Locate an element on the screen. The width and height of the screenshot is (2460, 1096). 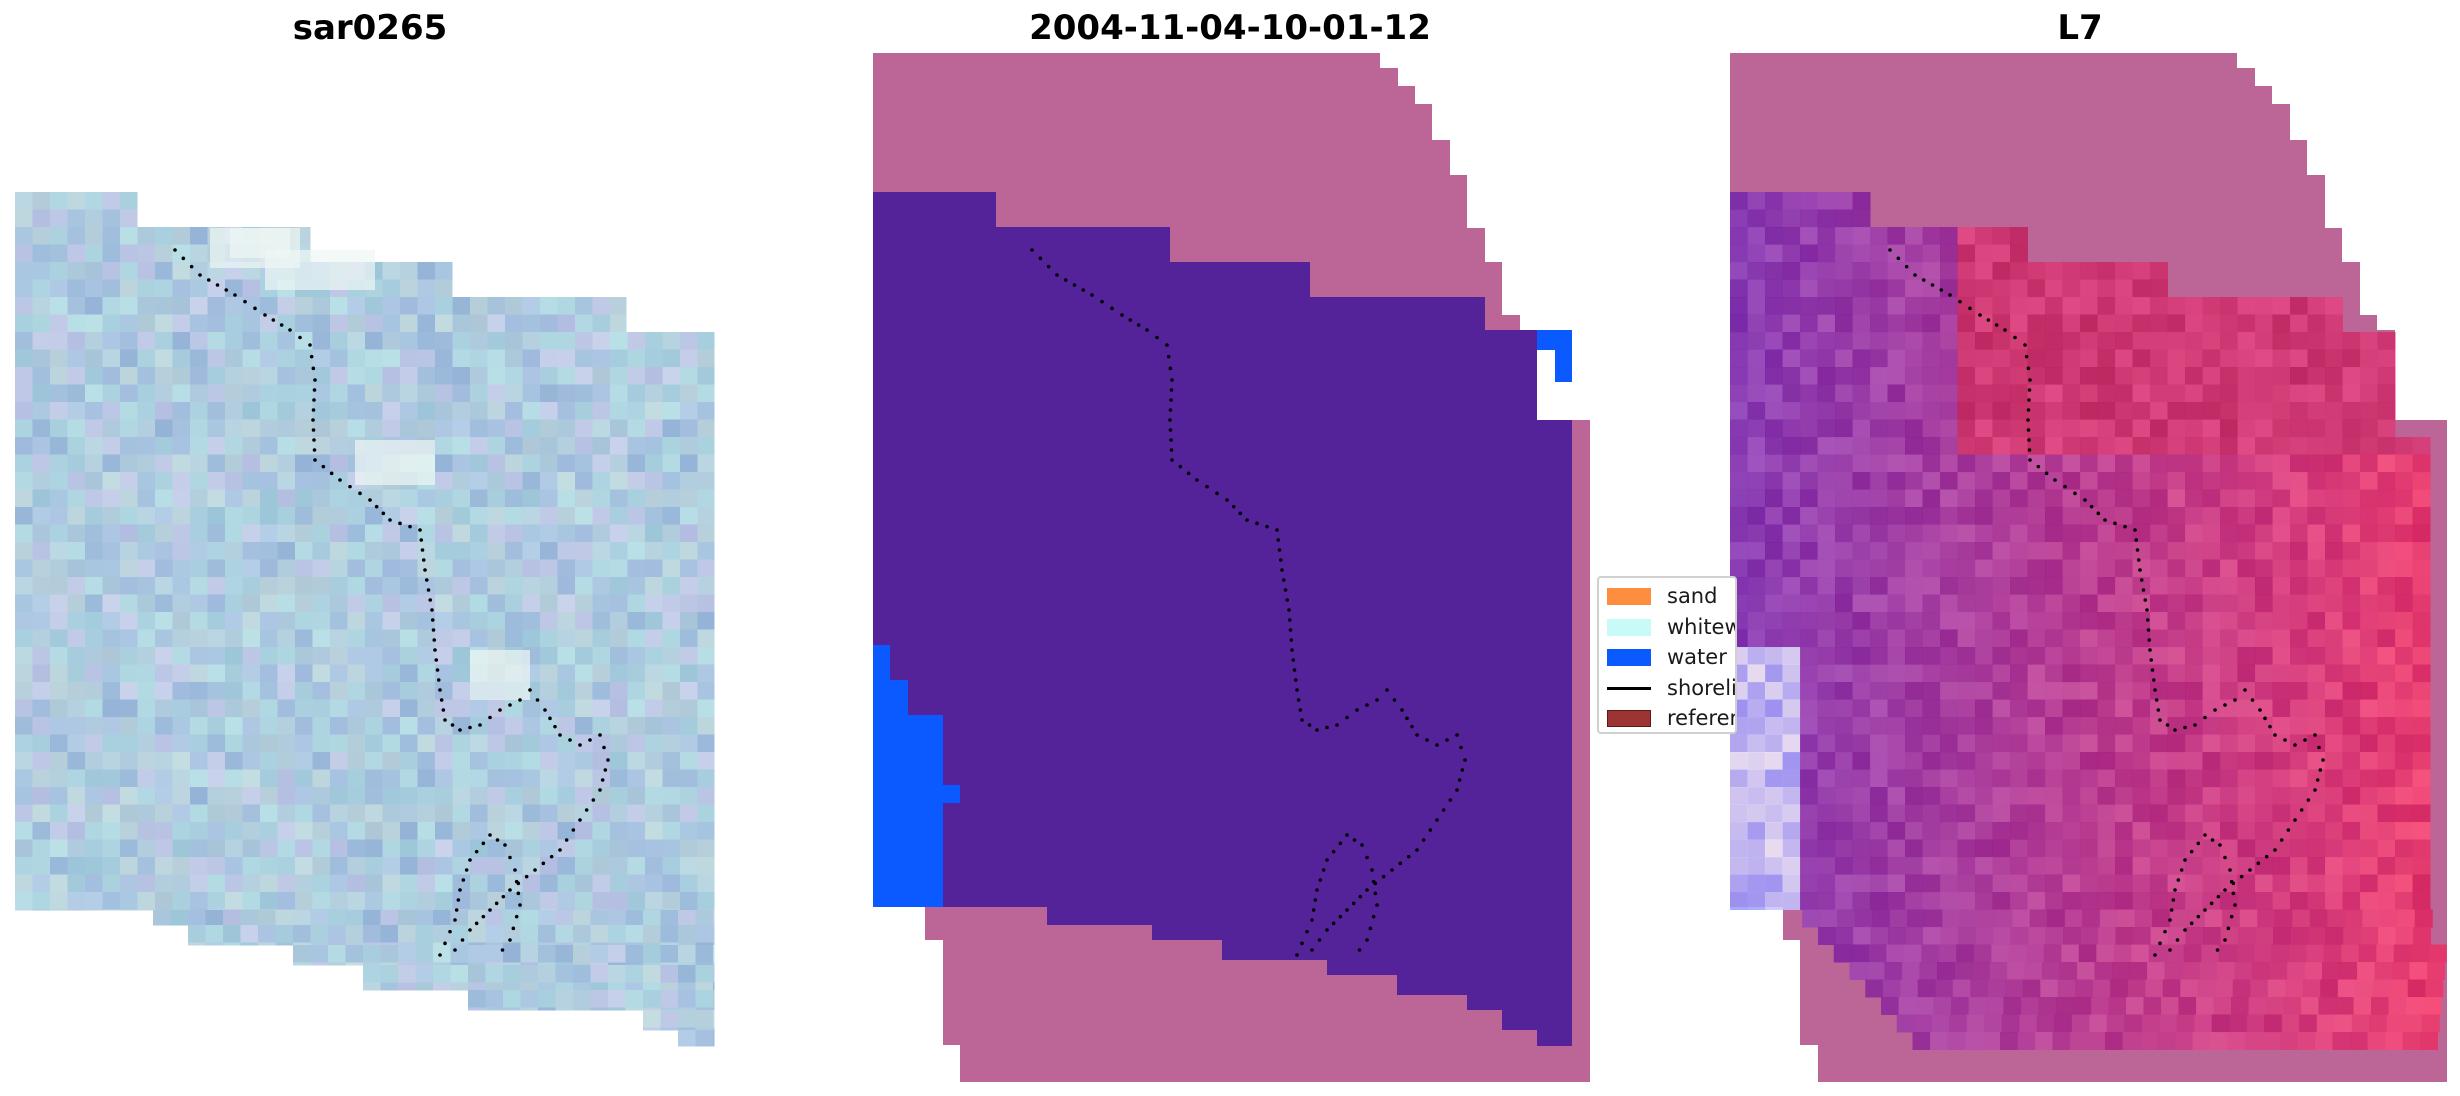
panel-title-index: L7 is located at coordinates (2080, 28).